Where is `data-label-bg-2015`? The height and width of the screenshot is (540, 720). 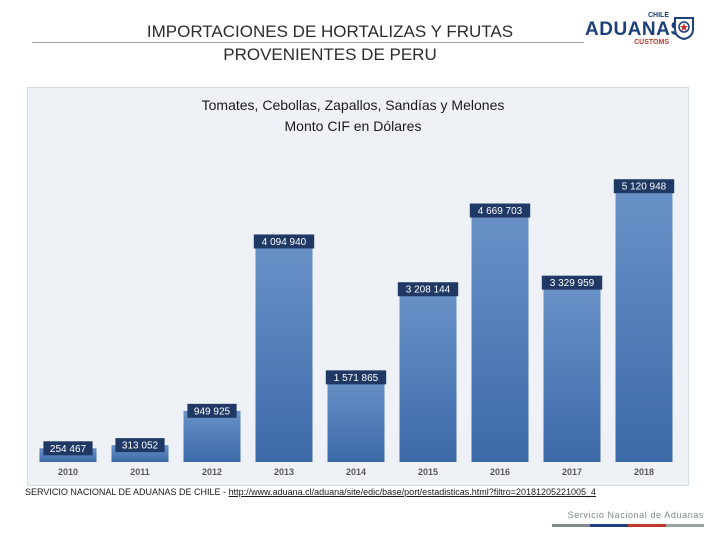 data-label-bg-2015 is located at coordinates (428, 289).